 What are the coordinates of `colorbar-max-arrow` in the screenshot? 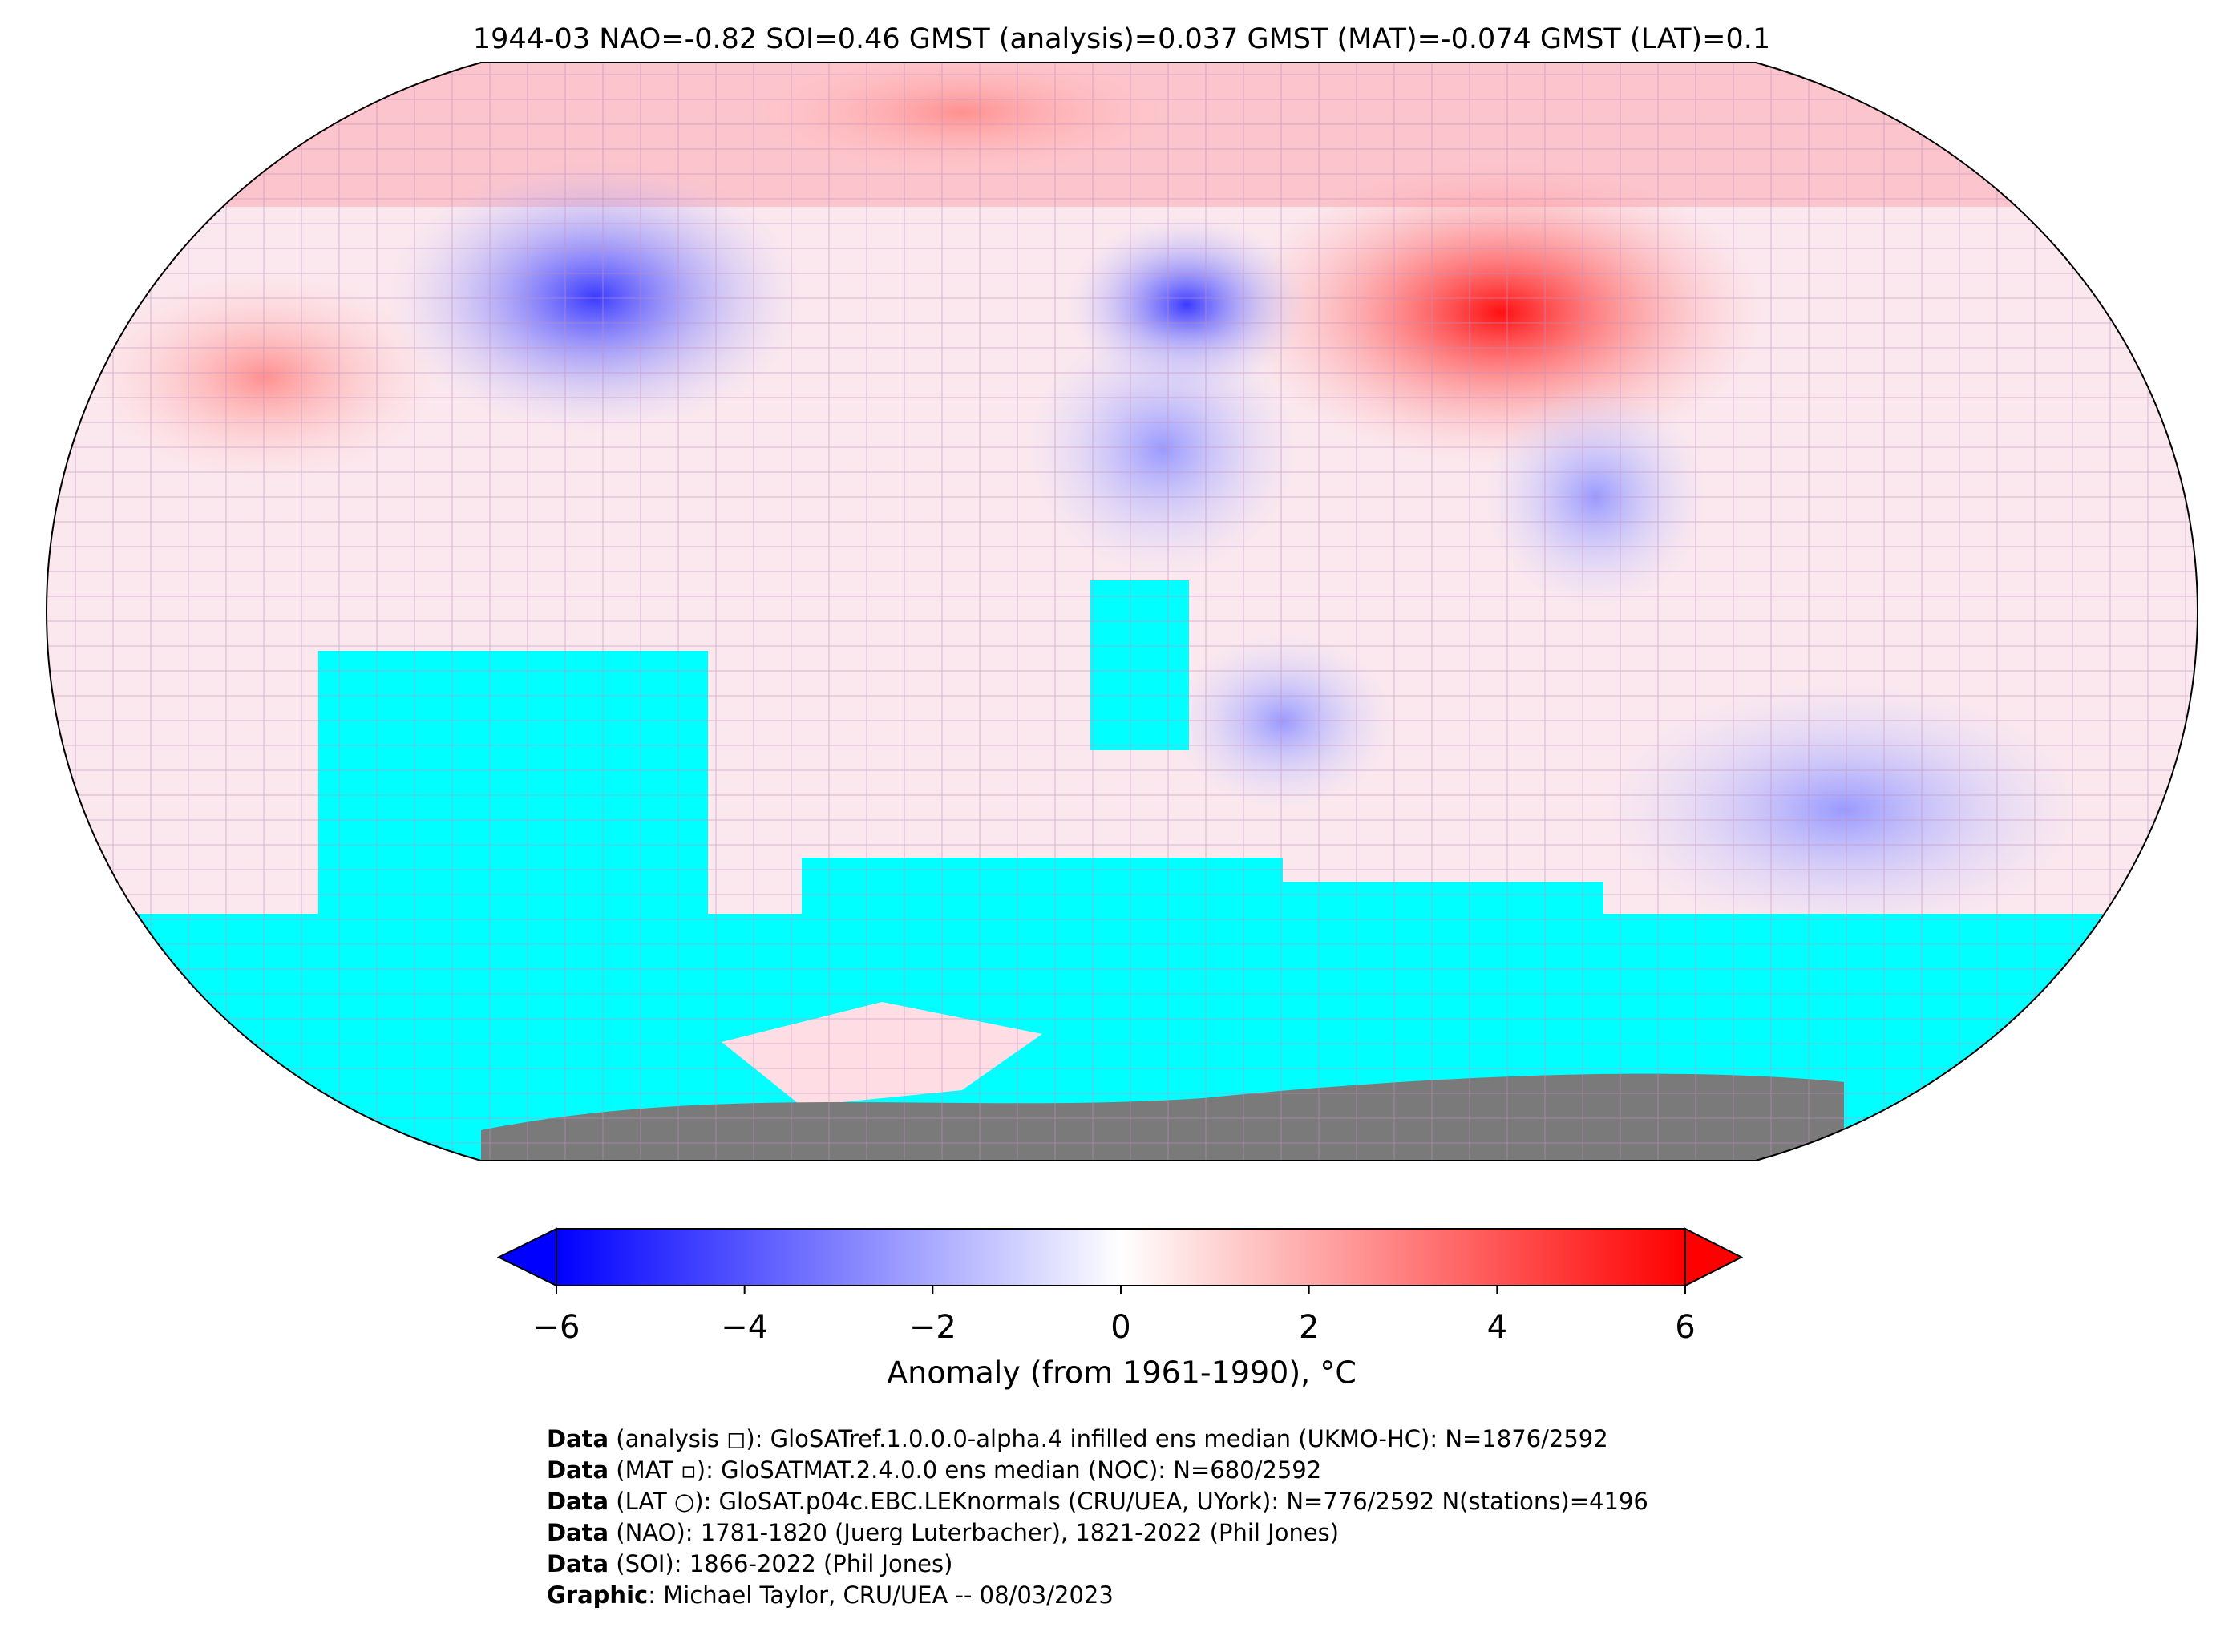 It's located at (1714, 1257).